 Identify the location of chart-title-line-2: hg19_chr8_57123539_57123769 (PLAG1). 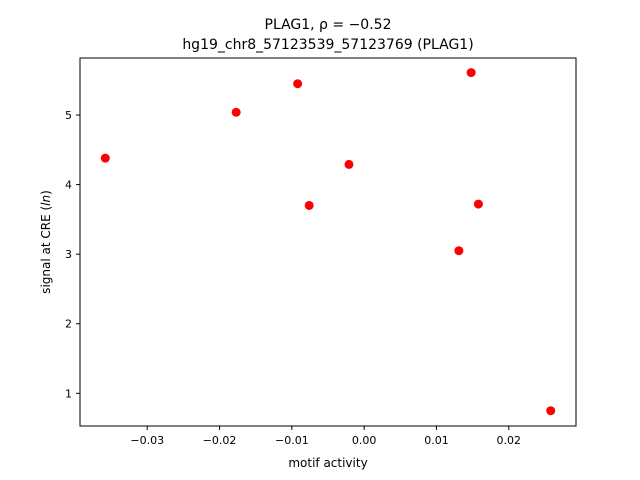
(327, 45).